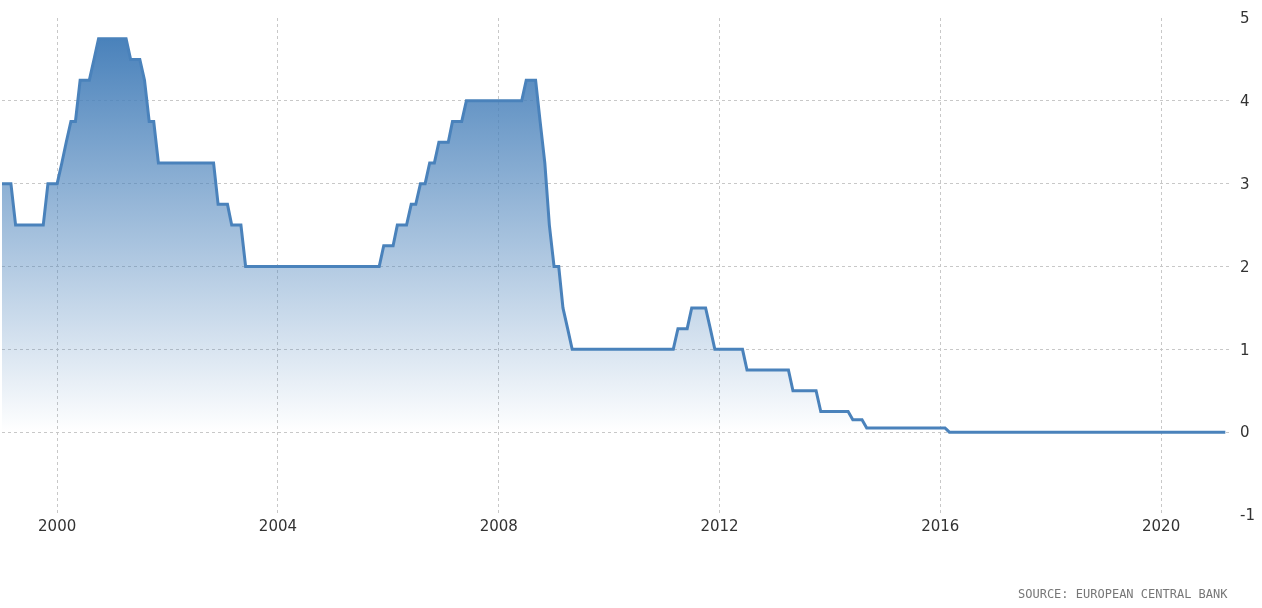 This screenshot has width=1262, height=608. I want to click on y-tick-label: -1, so click(1247, 515).